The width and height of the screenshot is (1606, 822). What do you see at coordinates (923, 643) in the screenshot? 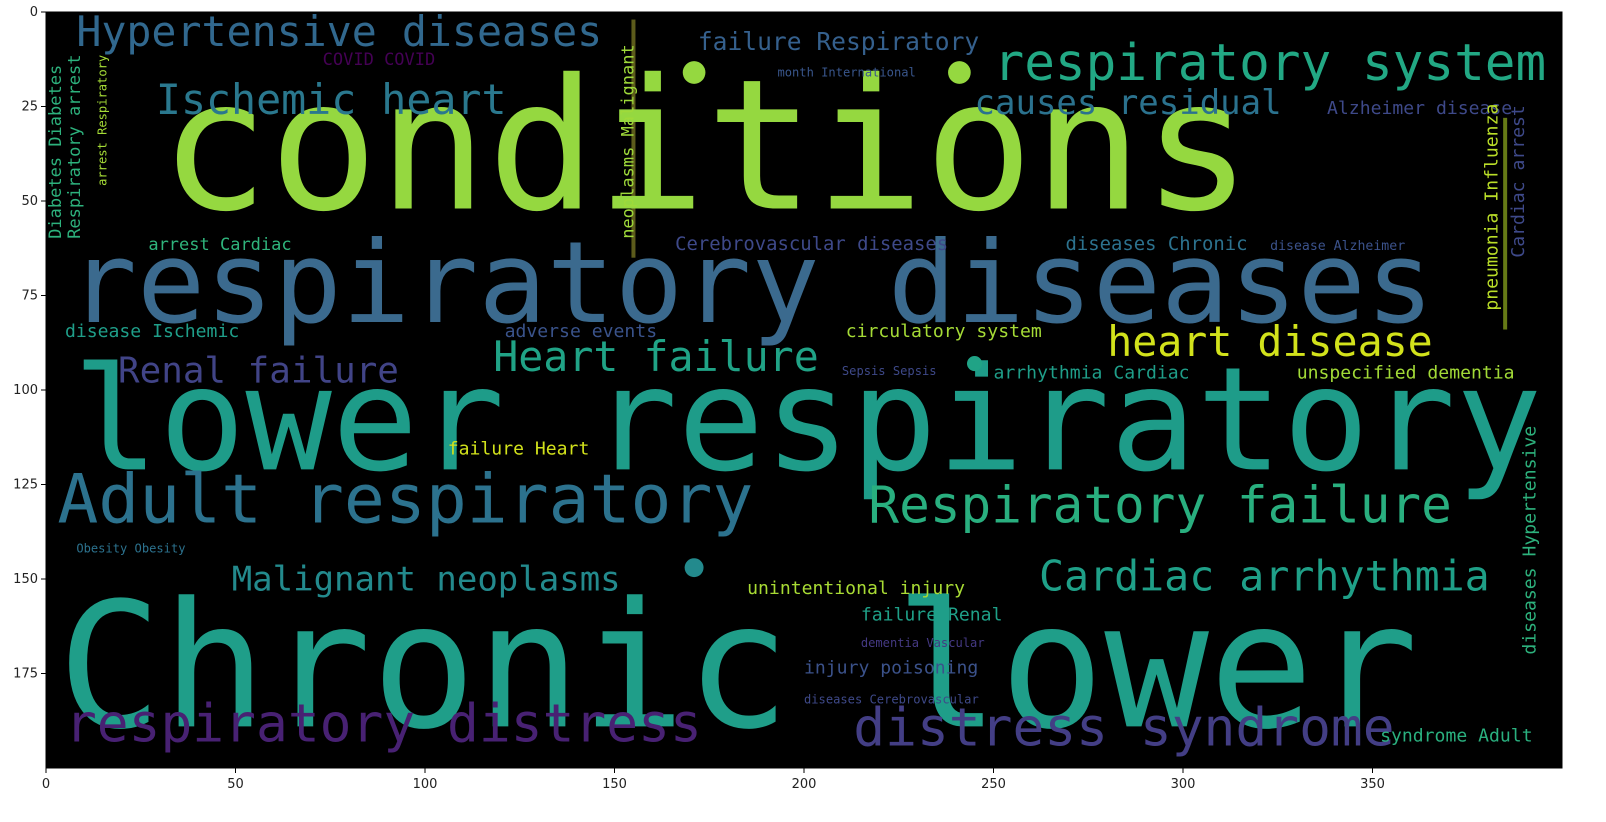
I see `word-35: dementia Vascular` at bounding box center [923, 643].